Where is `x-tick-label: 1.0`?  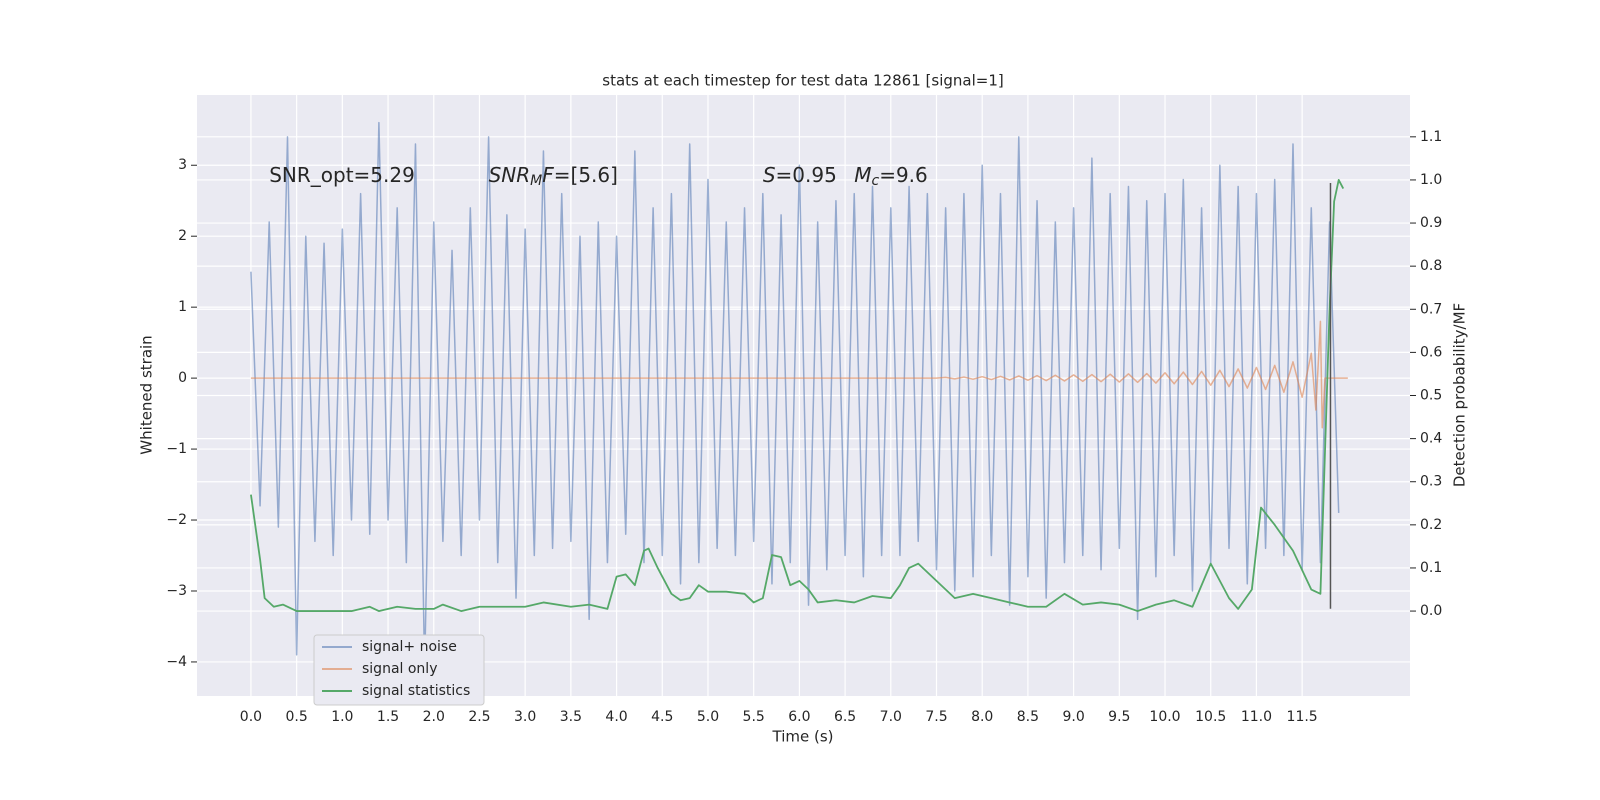
x-tick-label: 1.0 is located at coordinates (342, 717).